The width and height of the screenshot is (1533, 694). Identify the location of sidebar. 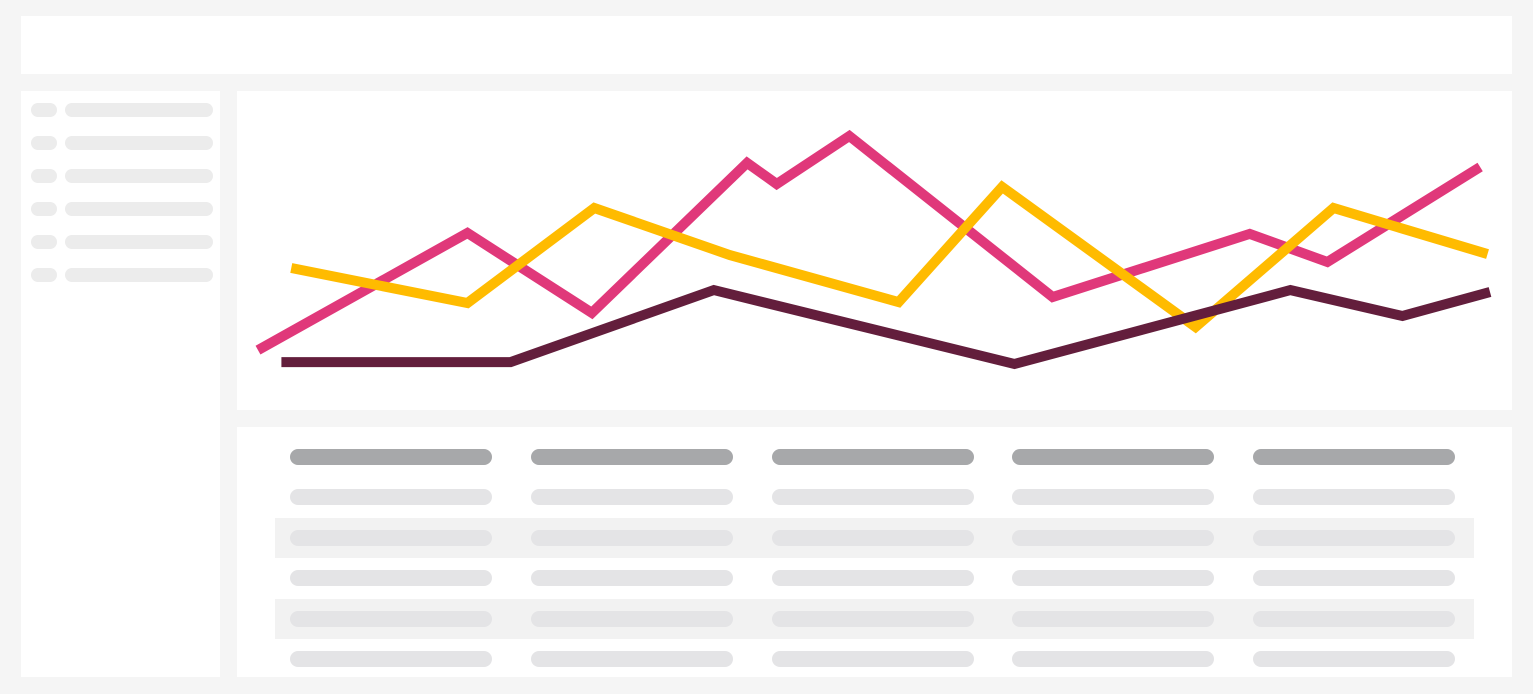
(120, 384).